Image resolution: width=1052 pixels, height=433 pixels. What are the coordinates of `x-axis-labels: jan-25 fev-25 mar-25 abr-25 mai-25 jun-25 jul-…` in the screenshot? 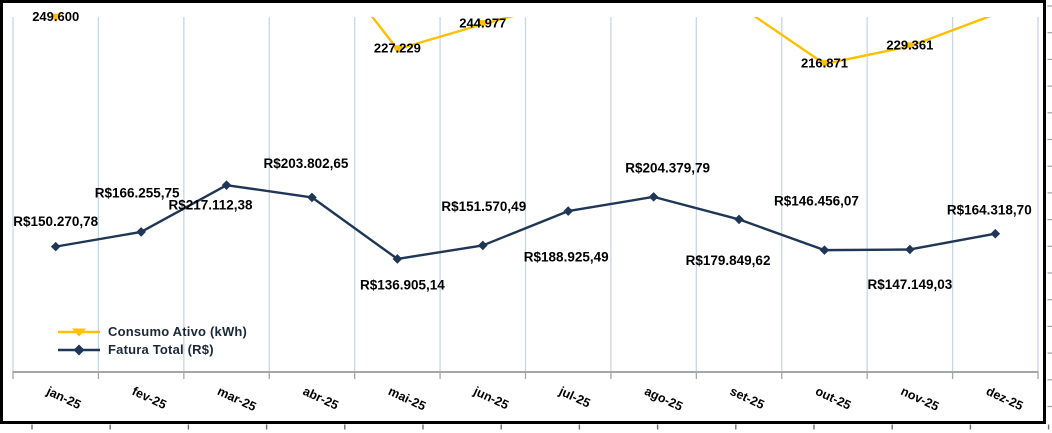 It's located at (535, 399).